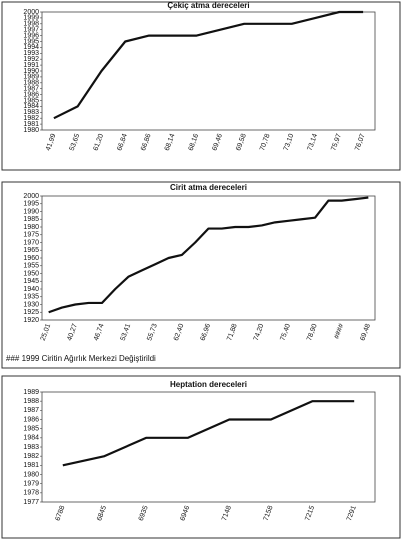  Describe the element at coordinates (208, 5) in the screenshot. I see `chart-title: Çekiç atma dereceleri` at that location.